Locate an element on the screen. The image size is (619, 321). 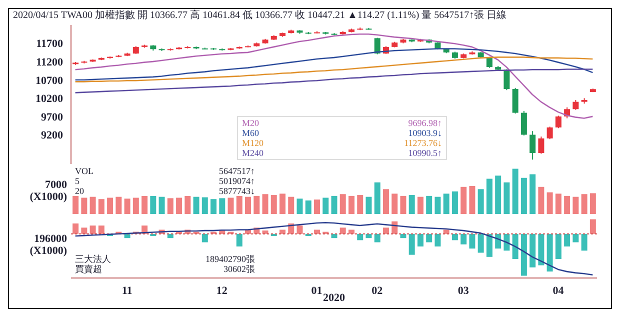
y-tick-label: 9200 is located at coordinates (52, 136).